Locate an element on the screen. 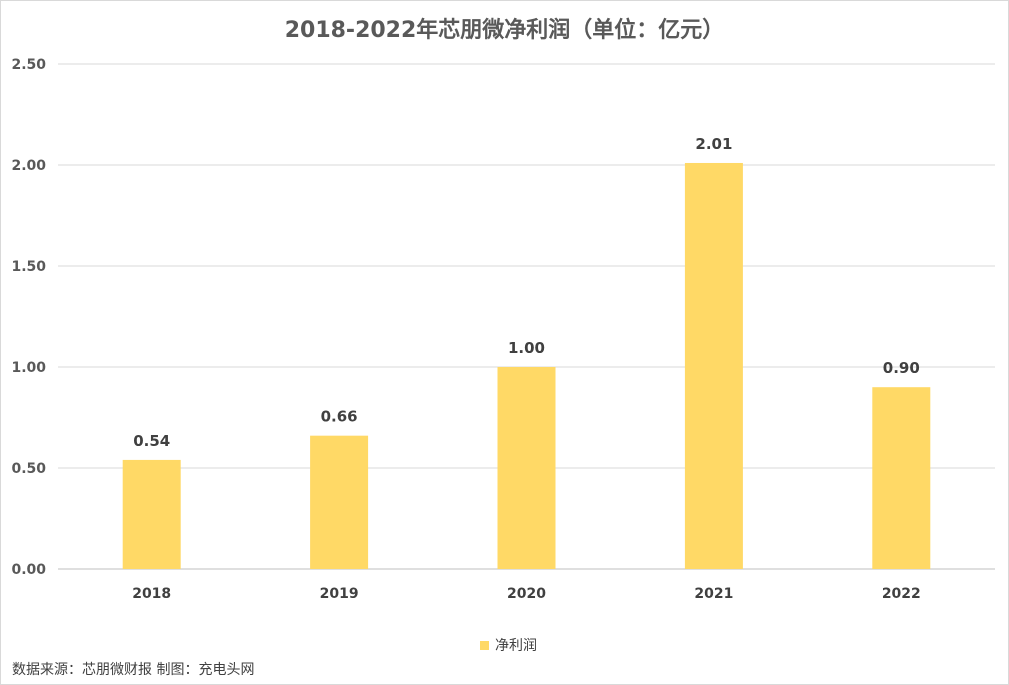 Image resolution: width=1009 pixels, height=685 pixels. source-note: 数据来源：芯朋微财报 制图：充电头网 is located at coordinates (133, 670).